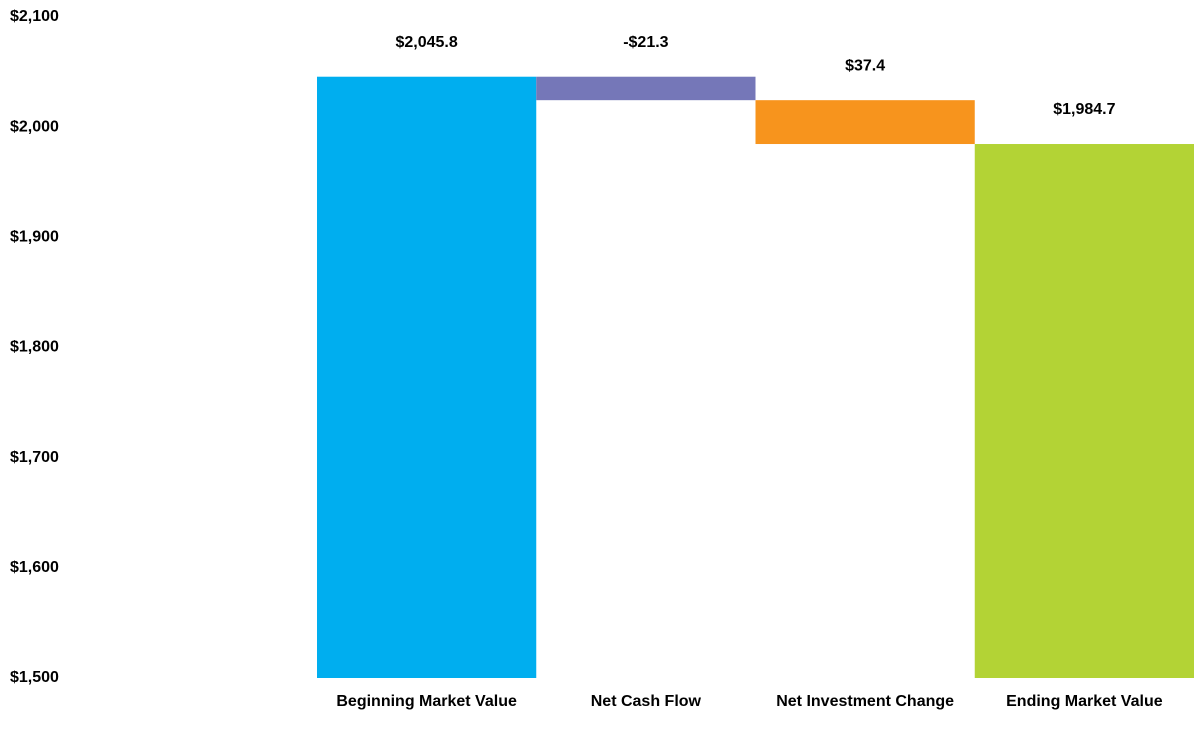  What do you see at coordinates (34, 567) in the screenshot?
I see `y-tick-label: $1,600` at bounding box center [34, 567].